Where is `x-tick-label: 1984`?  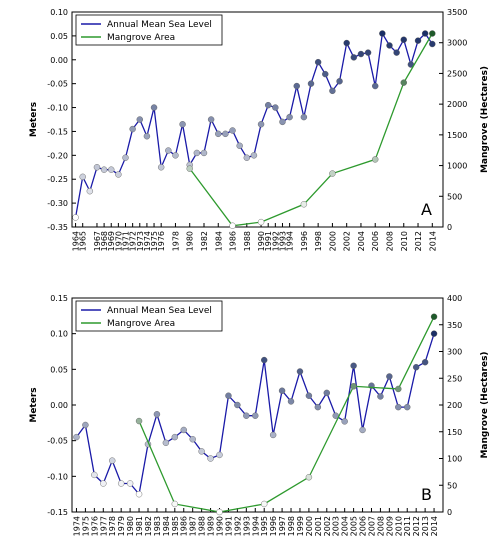 x-tick-label: 1984 is located at coordinates (218, 241).